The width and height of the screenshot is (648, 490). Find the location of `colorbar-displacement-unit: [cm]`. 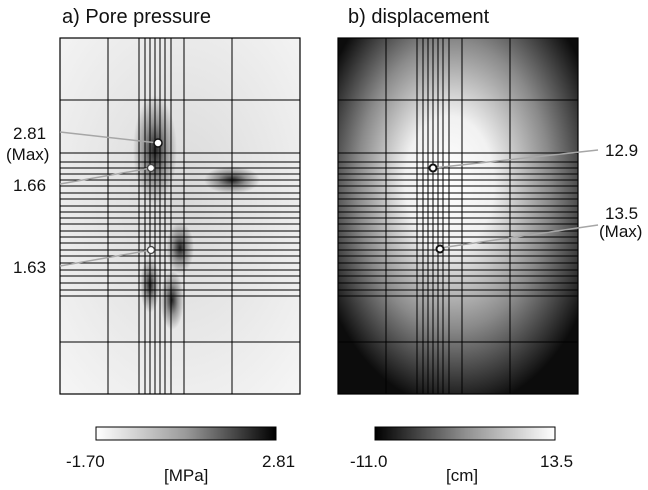

colorbar-displacement-unit: [cm] is located at coordinates (462, 475).